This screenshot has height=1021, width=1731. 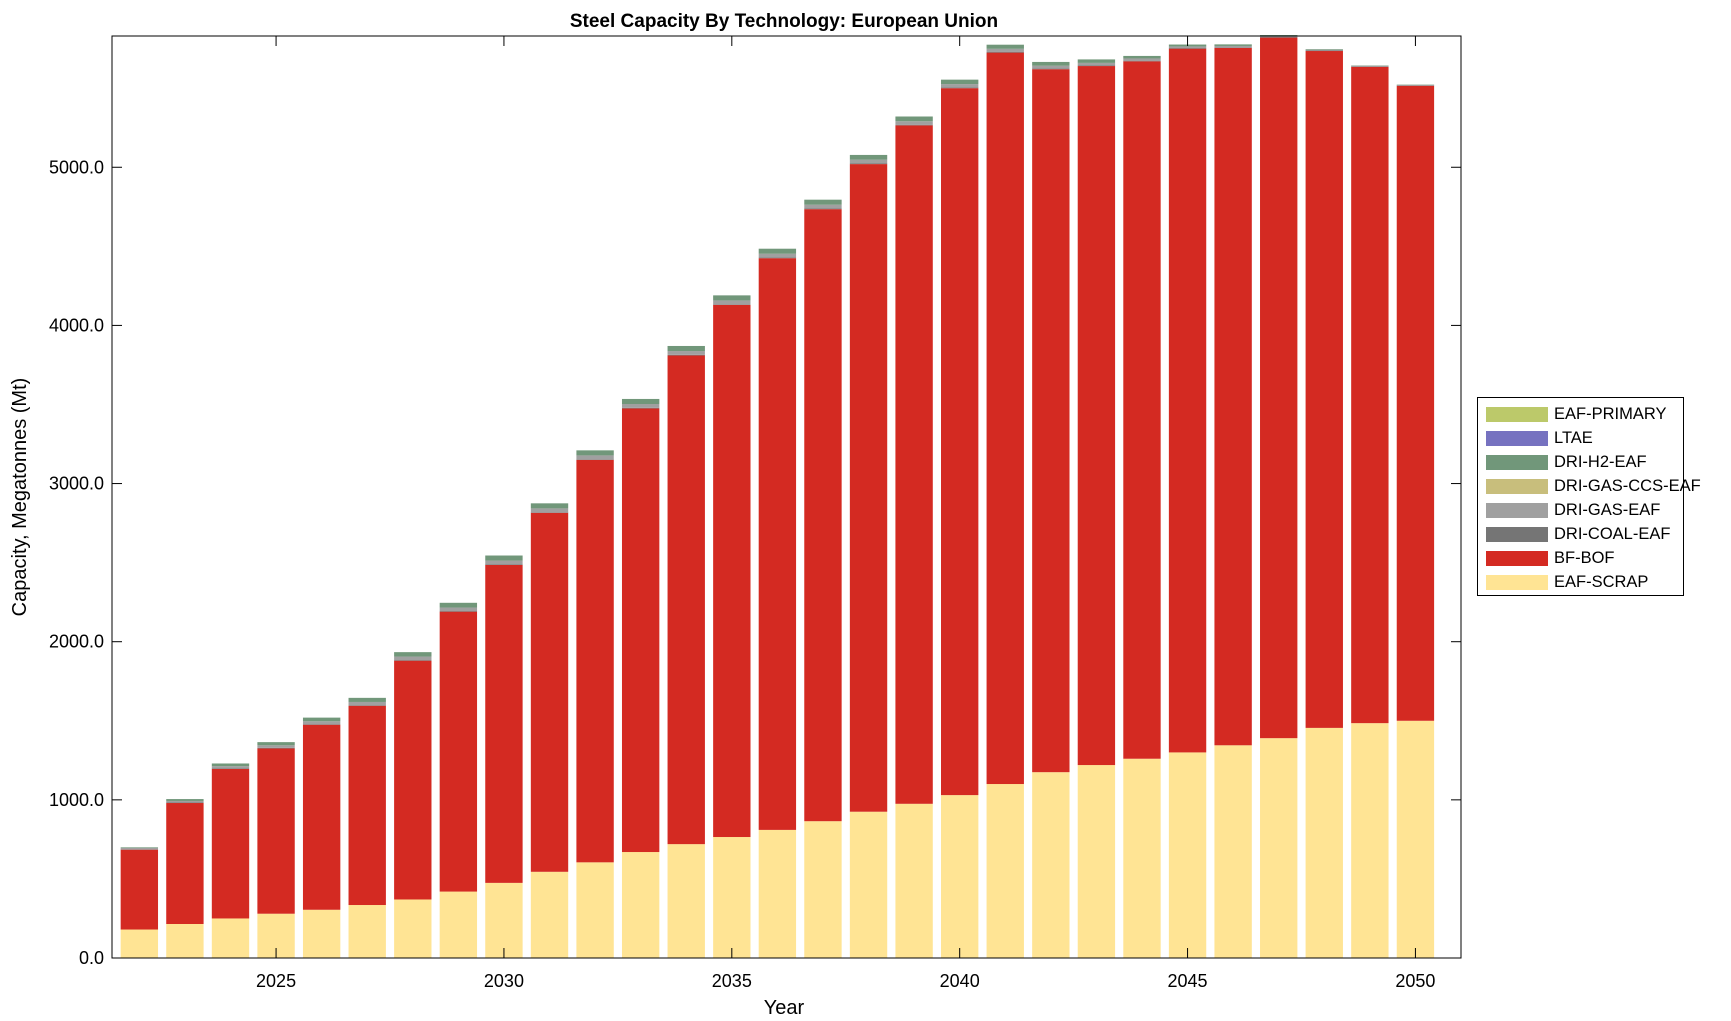 What do you see at coordinates (549, 506) in the screenshot?
I see `bar-segment-dri-h2-eaf-2031` at bounding box center [549, 506].